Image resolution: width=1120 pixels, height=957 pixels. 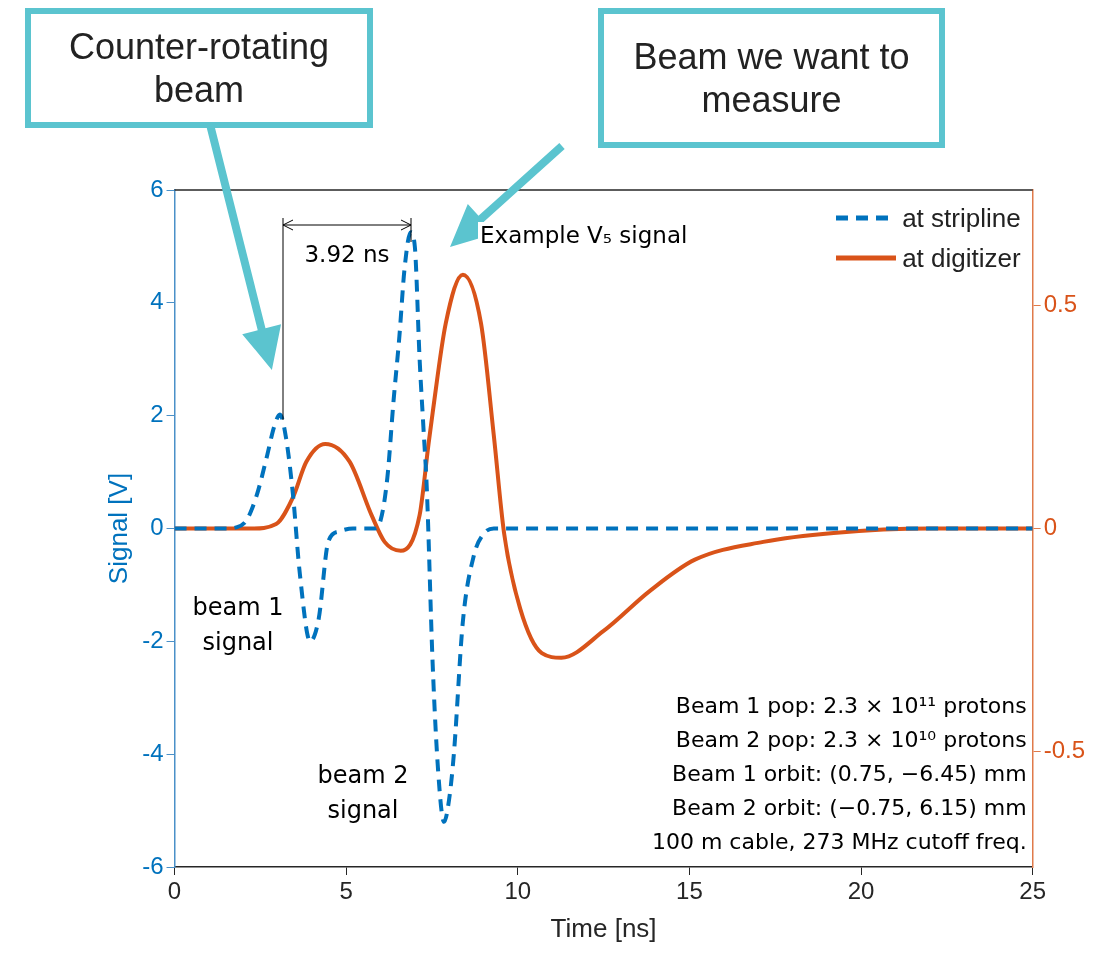 I want to click on y2-tick-label: -0.5, so click(x=1064, y=749).